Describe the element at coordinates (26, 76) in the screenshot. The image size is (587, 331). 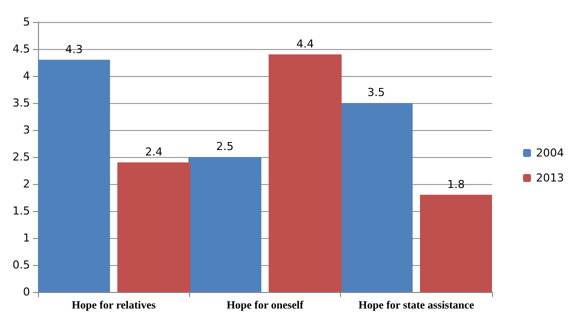
I see `y-tick-label: 4` at that location.